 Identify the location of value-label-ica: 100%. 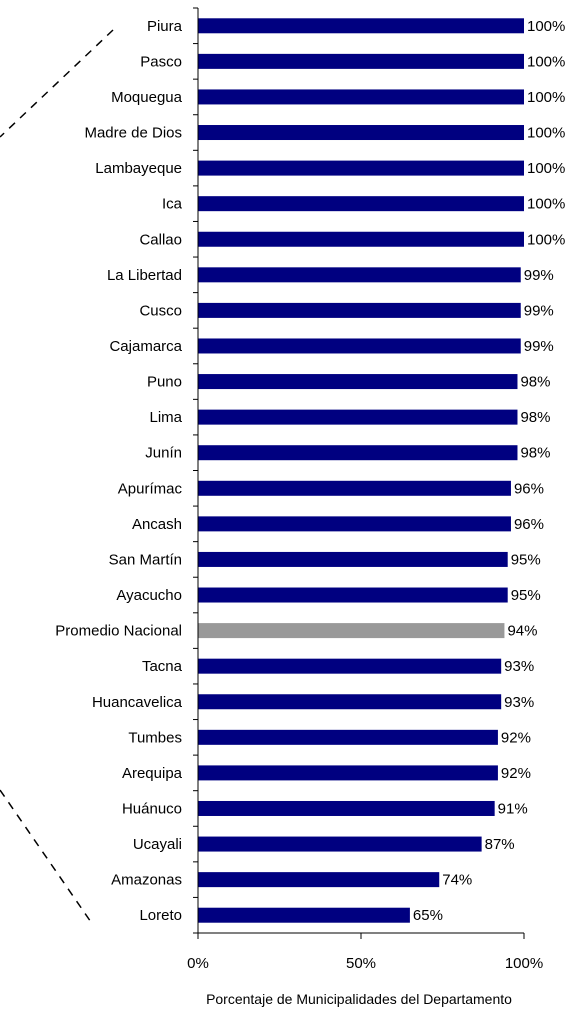
(546, 204).